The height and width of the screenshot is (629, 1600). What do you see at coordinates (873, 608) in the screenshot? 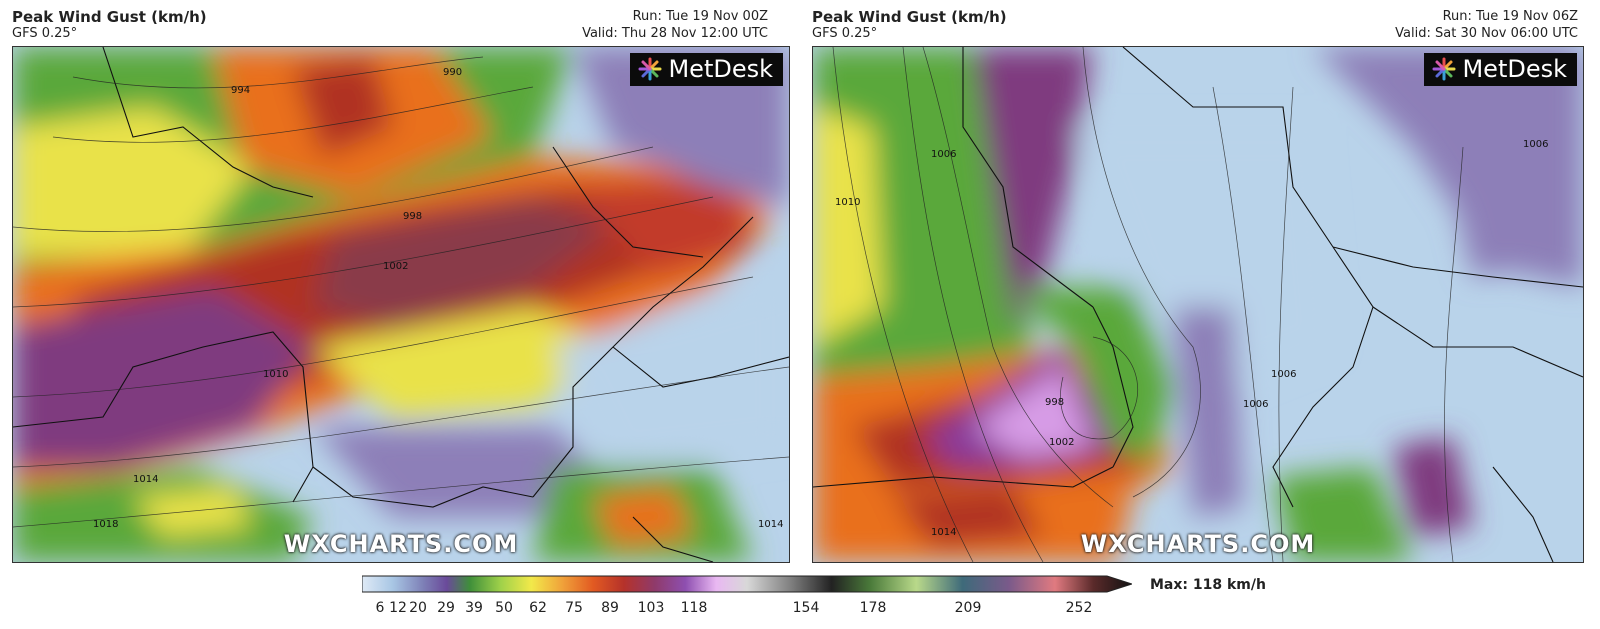
I see `scale-tick: 178` at bounding box center [873, 608].